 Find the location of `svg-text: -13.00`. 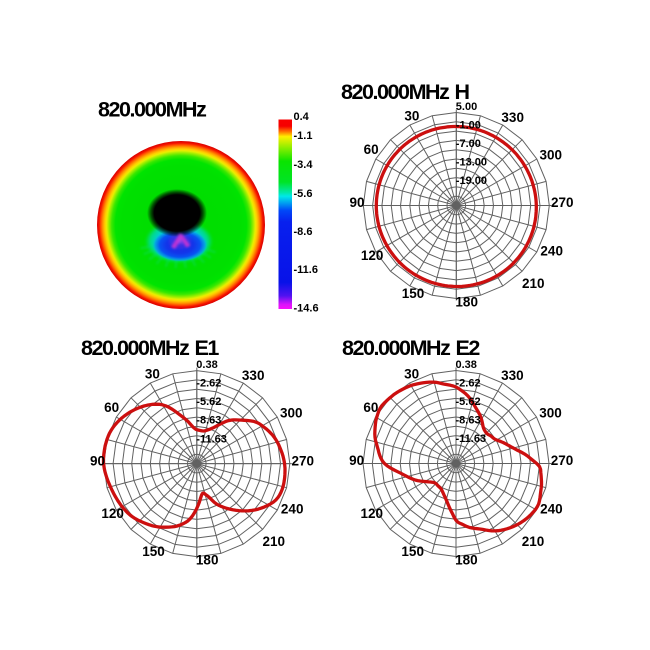

svg-text: -13.00 is located at coordinates (471, 163).